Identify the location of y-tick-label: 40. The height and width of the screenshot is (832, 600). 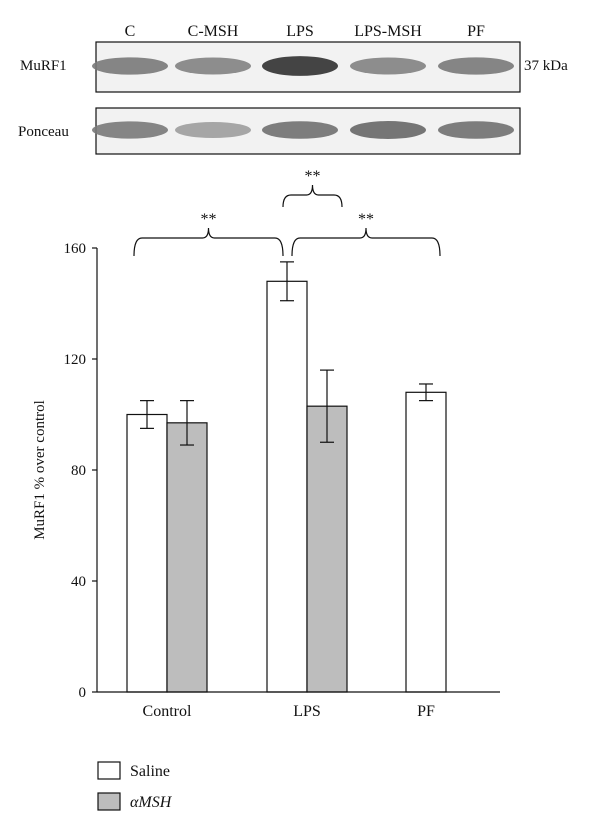
(78, 582).